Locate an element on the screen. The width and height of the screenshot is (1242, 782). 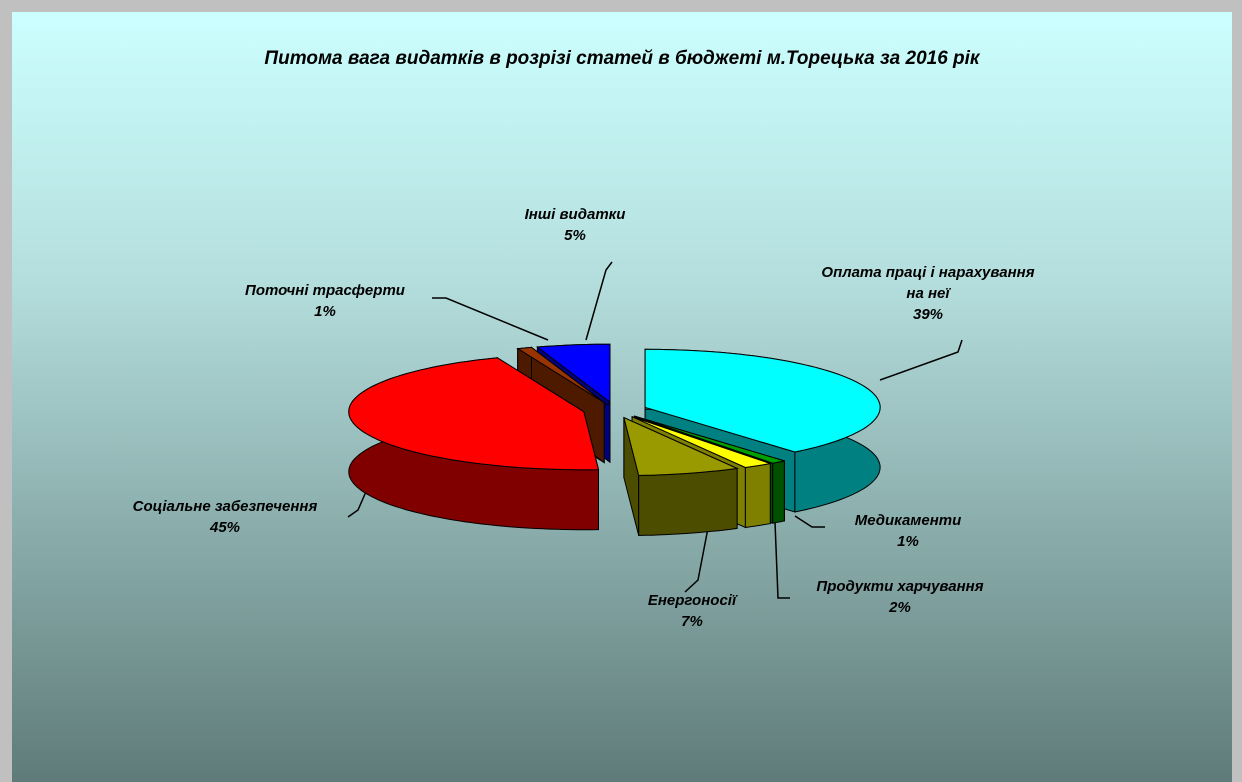
category-label: Продукти харчування is located at coordinates (900, 586).